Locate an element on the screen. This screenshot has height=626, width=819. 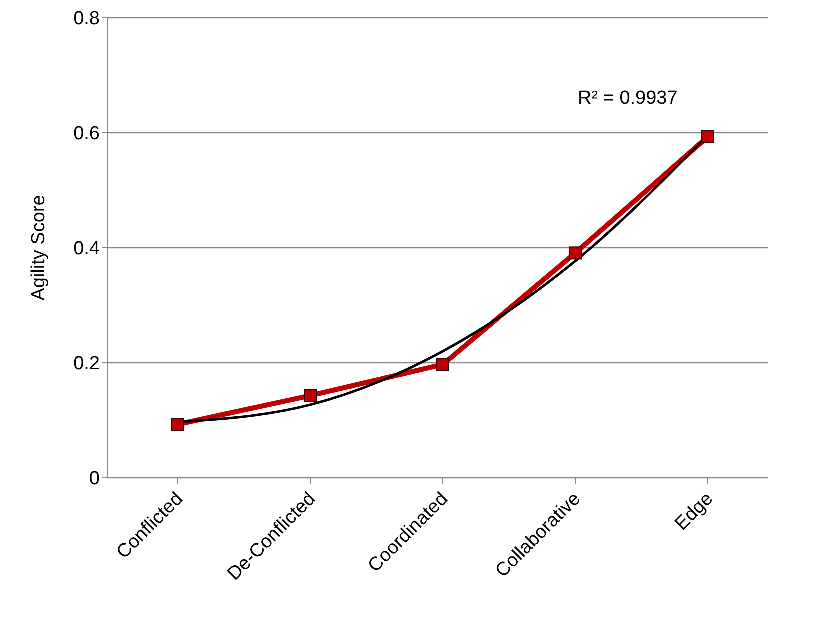
y-tick-label: 0 is located at coordinates (94, 479).